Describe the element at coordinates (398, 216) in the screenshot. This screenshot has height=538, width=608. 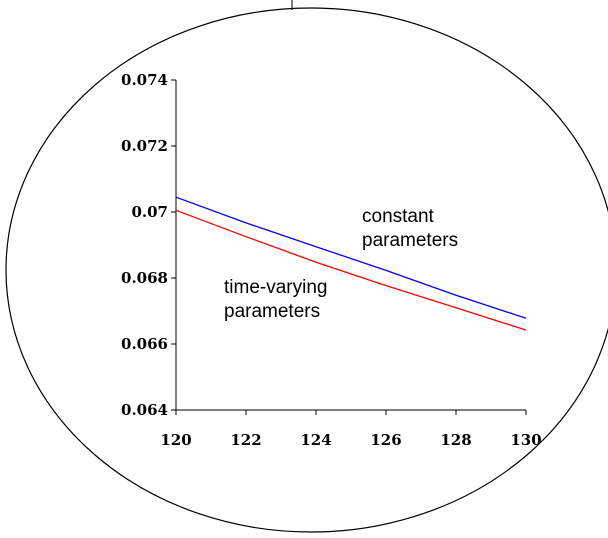
I see `annotation-line: constant` at that location.